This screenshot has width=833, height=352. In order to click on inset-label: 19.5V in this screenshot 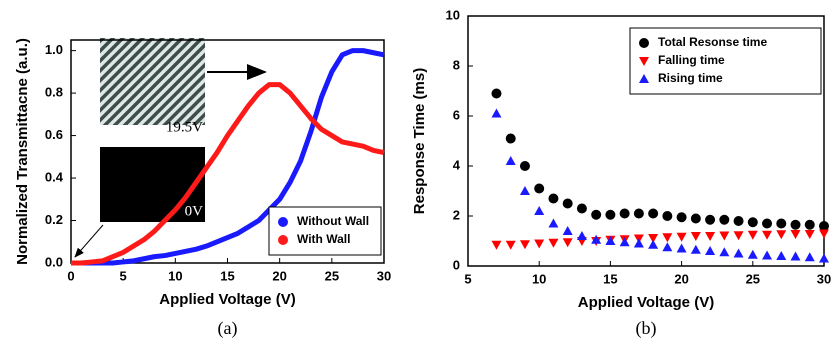, I will do `click(184, 127)`.